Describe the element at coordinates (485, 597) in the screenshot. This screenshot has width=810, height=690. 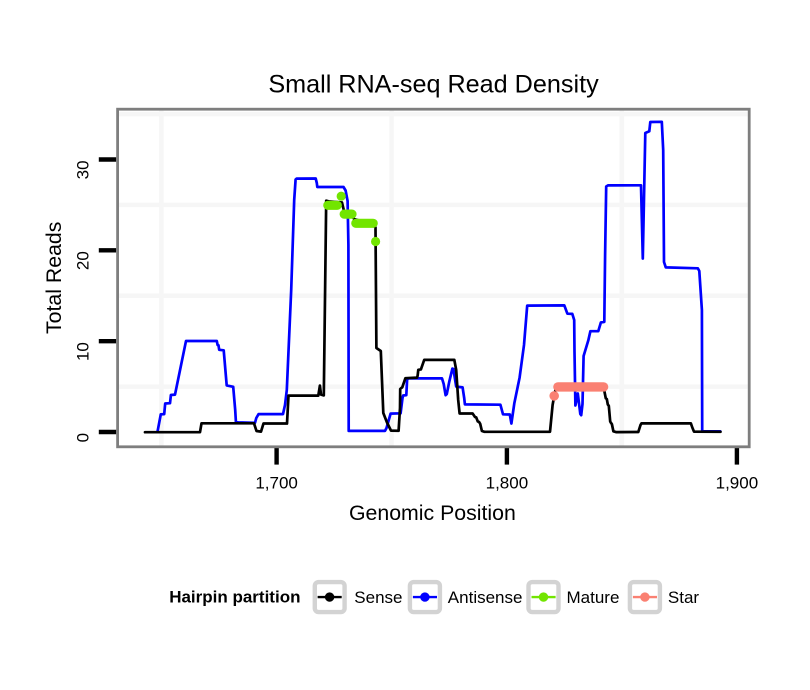
I see `svg-text: Antisense` at that location.